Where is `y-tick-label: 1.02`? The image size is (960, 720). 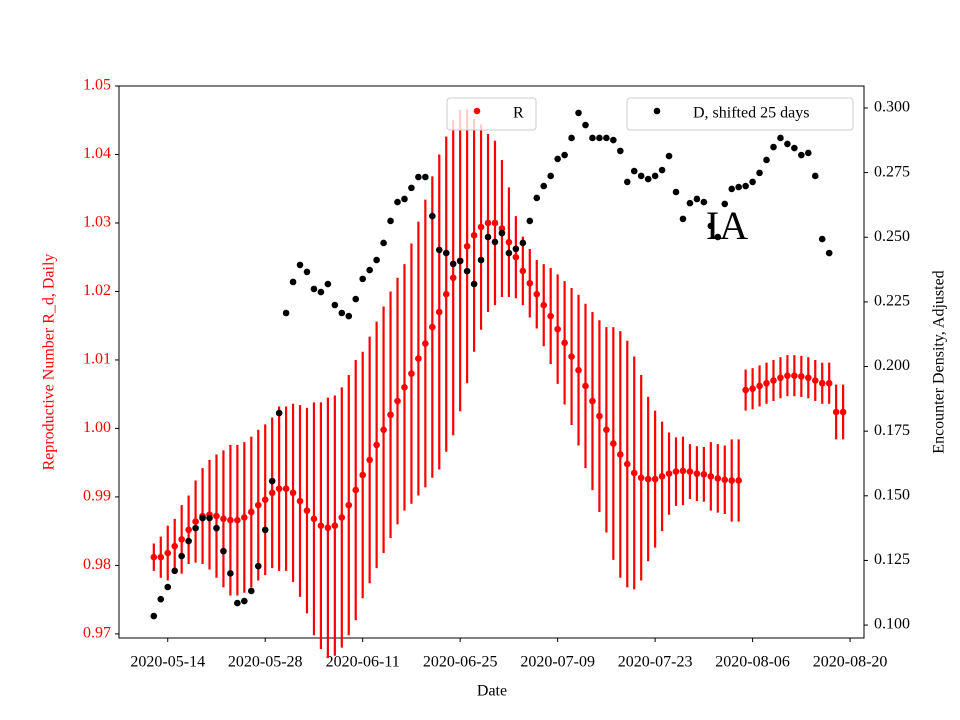
y-tick-label: 1.02 is located at coordinates (97, 290).